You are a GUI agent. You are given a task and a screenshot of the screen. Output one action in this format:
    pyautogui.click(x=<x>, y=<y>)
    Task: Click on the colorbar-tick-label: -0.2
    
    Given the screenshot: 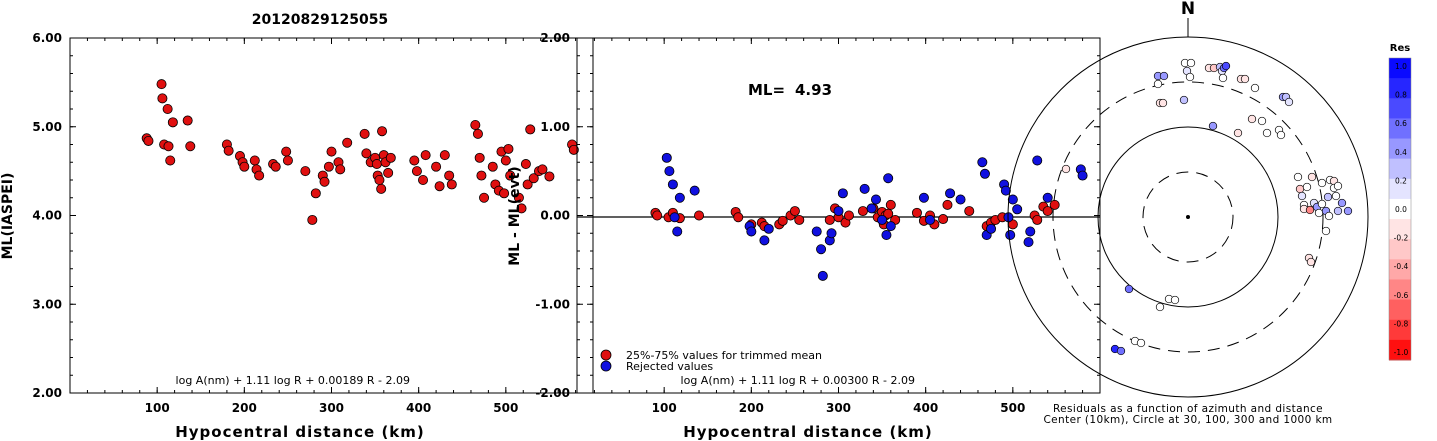 What is the action you would take?
    pyautogui.click(x=1401, y=238)
    